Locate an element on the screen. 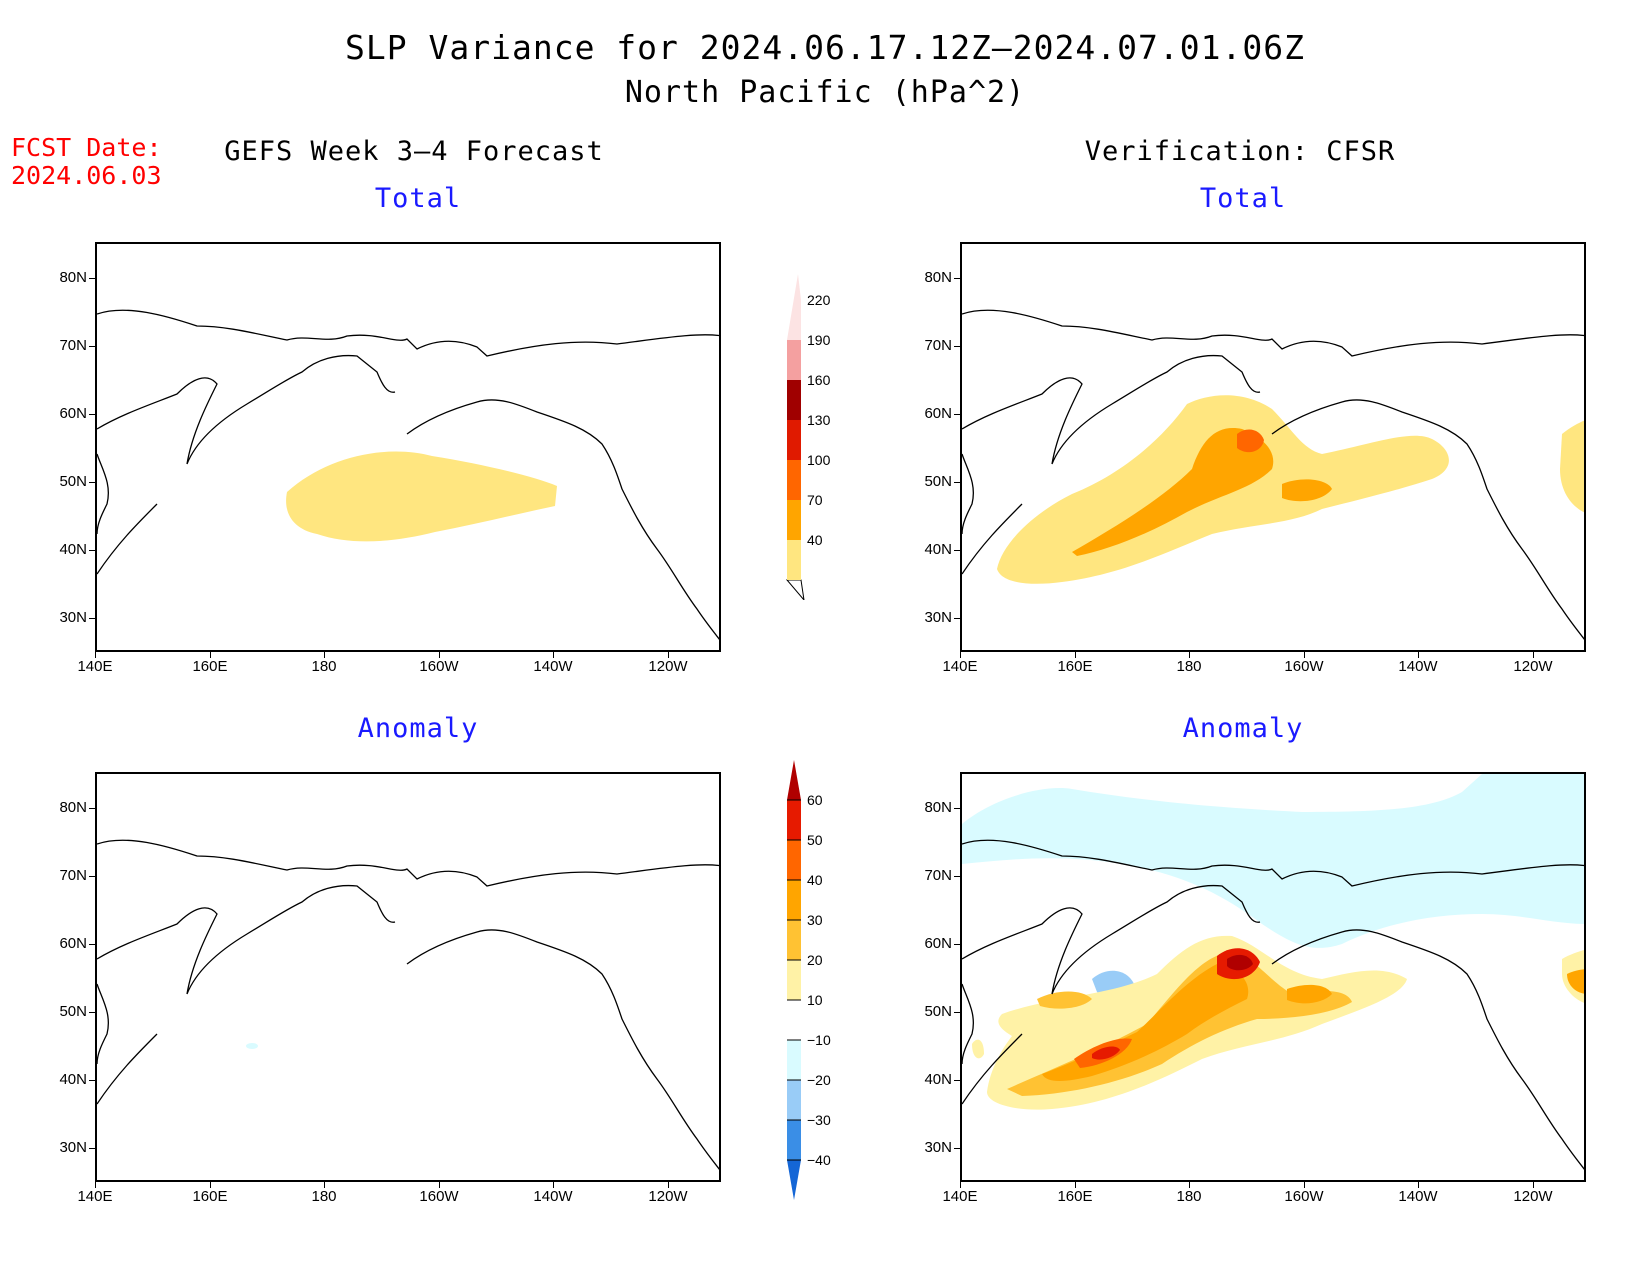  total-colorbar-bar is located at coordinates (795, 436).